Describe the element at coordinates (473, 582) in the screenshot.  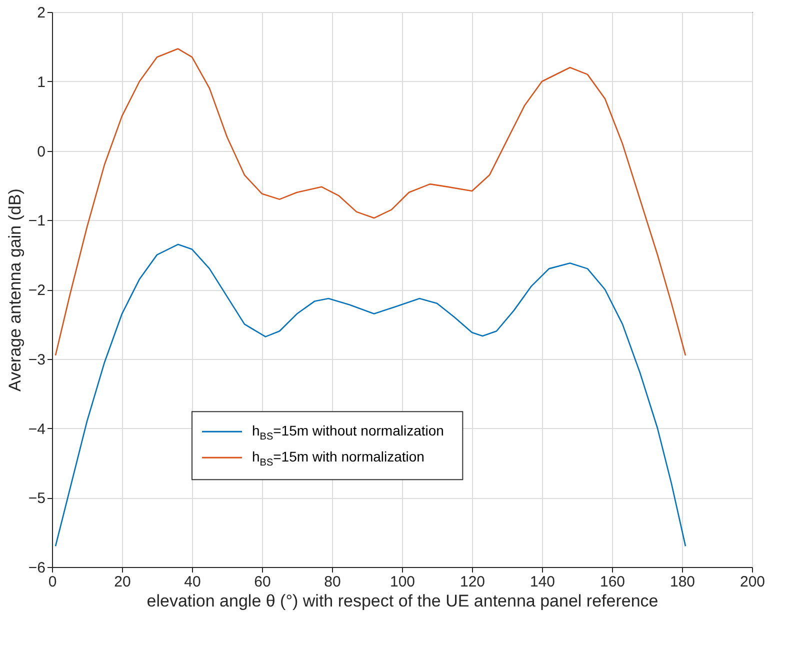
I see `x-tick-label: 120` at that location.